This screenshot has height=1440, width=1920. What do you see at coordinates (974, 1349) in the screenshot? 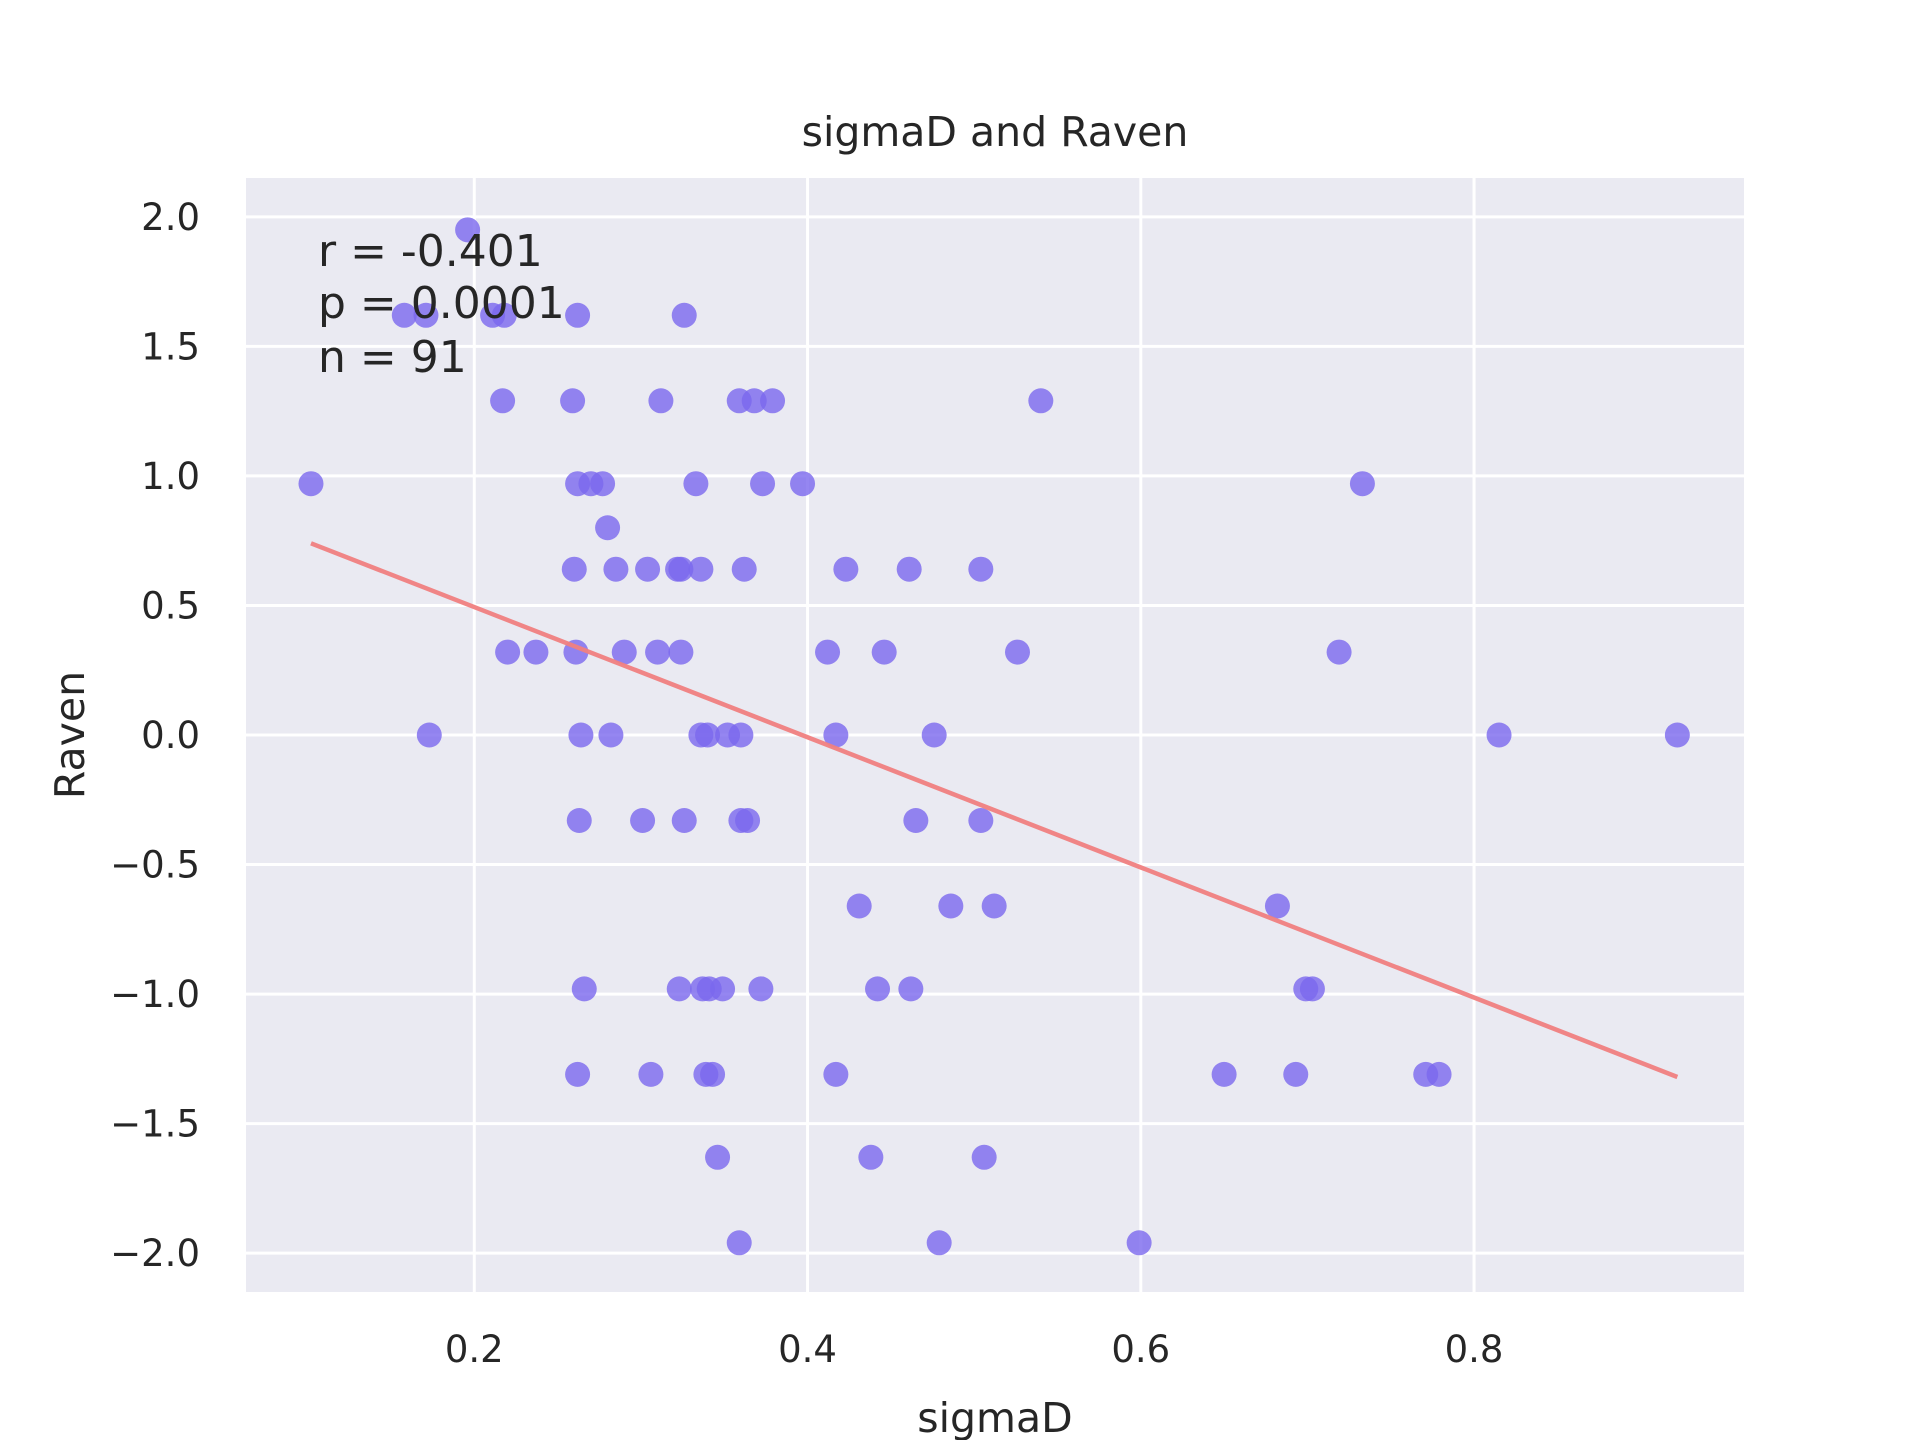
I see `x-tick-labels: 0.2 0.4 0.6 0.8` at bounding box center [974, 1349].